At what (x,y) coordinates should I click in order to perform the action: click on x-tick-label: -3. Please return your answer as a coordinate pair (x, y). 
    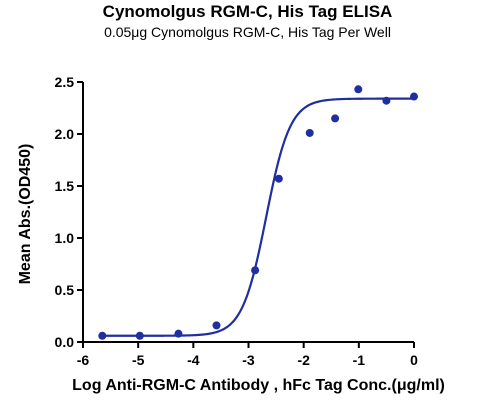
    Looking at the image, I should click on (248, 360).